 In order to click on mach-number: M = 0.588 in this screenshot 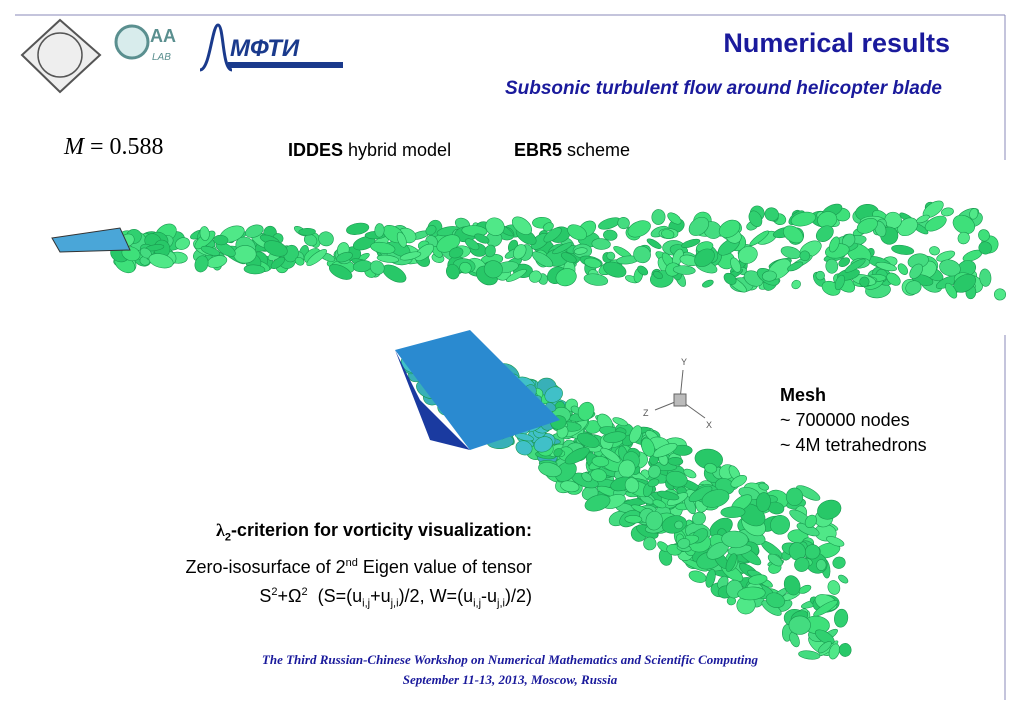, I will do `click(114, 147)`.